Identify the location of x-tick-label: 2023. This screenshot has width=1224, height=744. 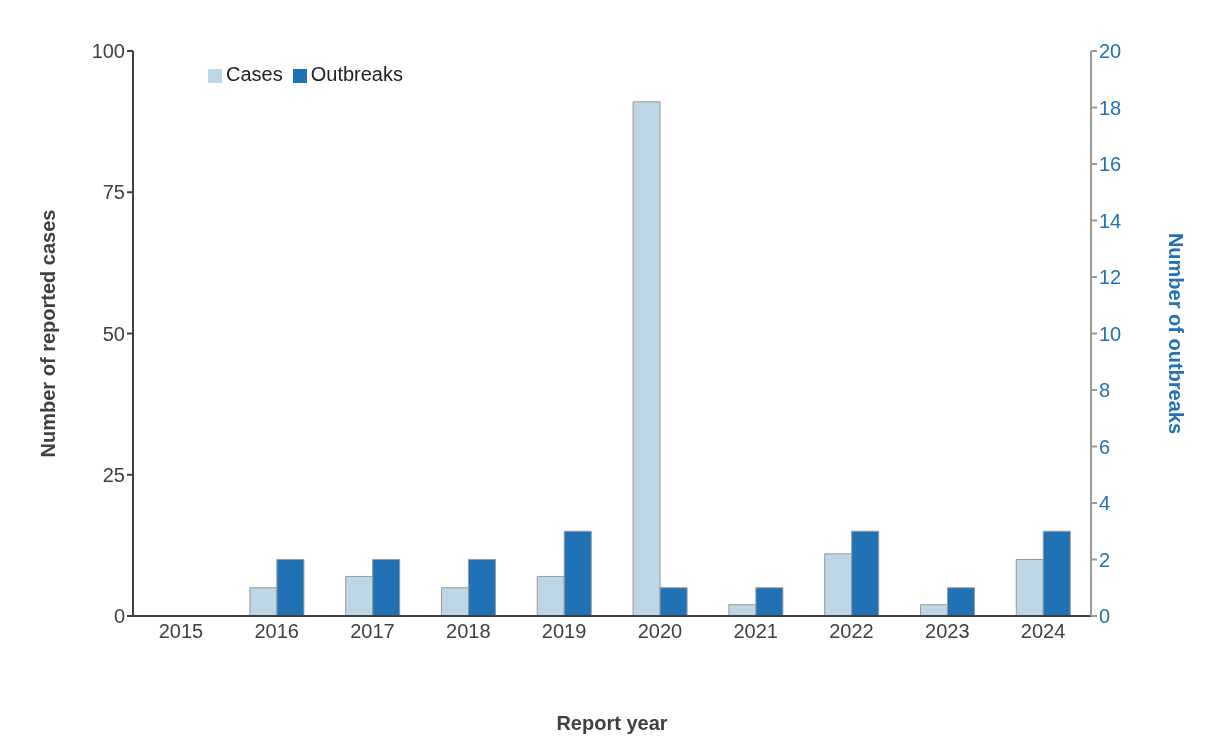
(947, 631).